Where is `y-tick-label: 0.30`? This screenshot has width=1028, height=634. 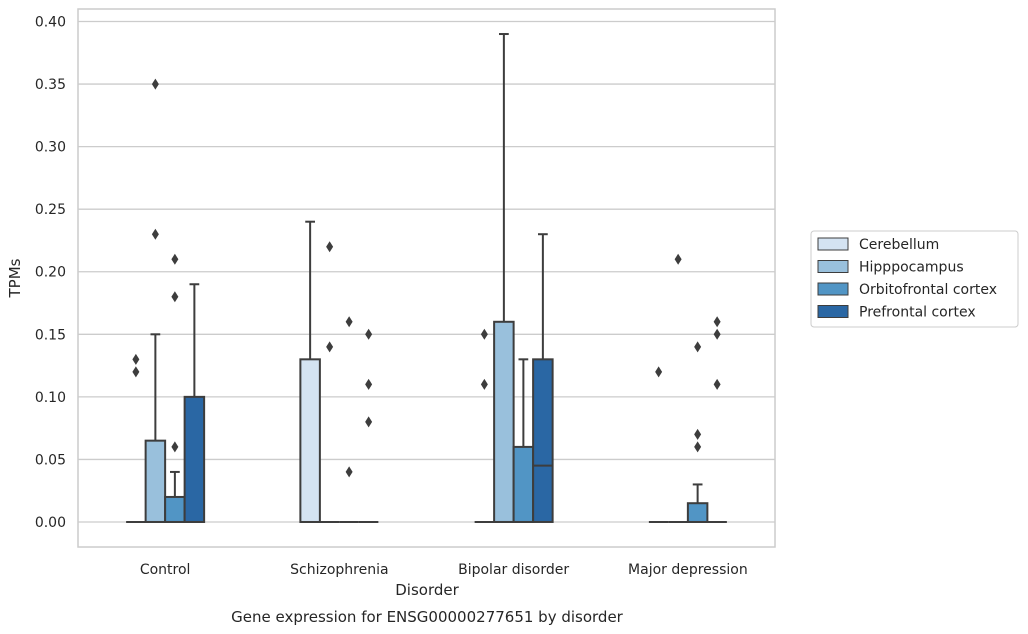 y-tick-label: 0.30 is located at coordinates (50, 148).